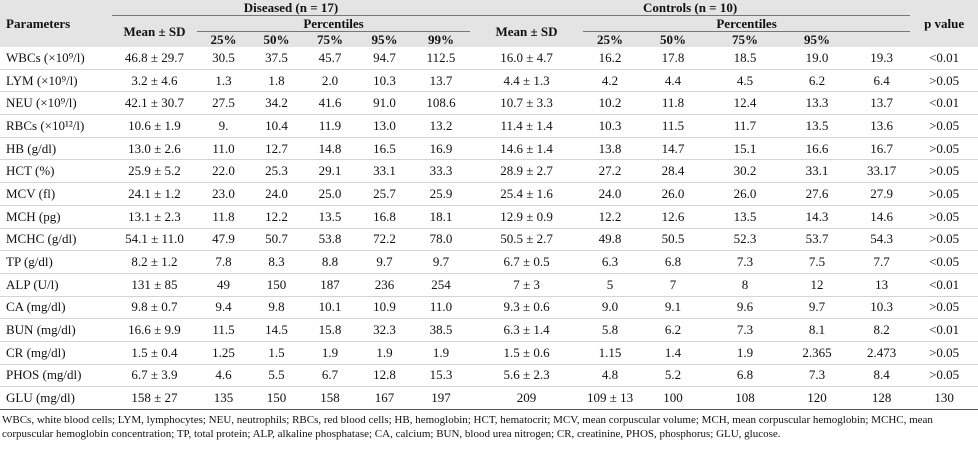 The width and height of the screenshot is (978, 449). Describe the element at coordinates (330, 39) in the screenshot. I see `percentile-header: 75%` at that location.